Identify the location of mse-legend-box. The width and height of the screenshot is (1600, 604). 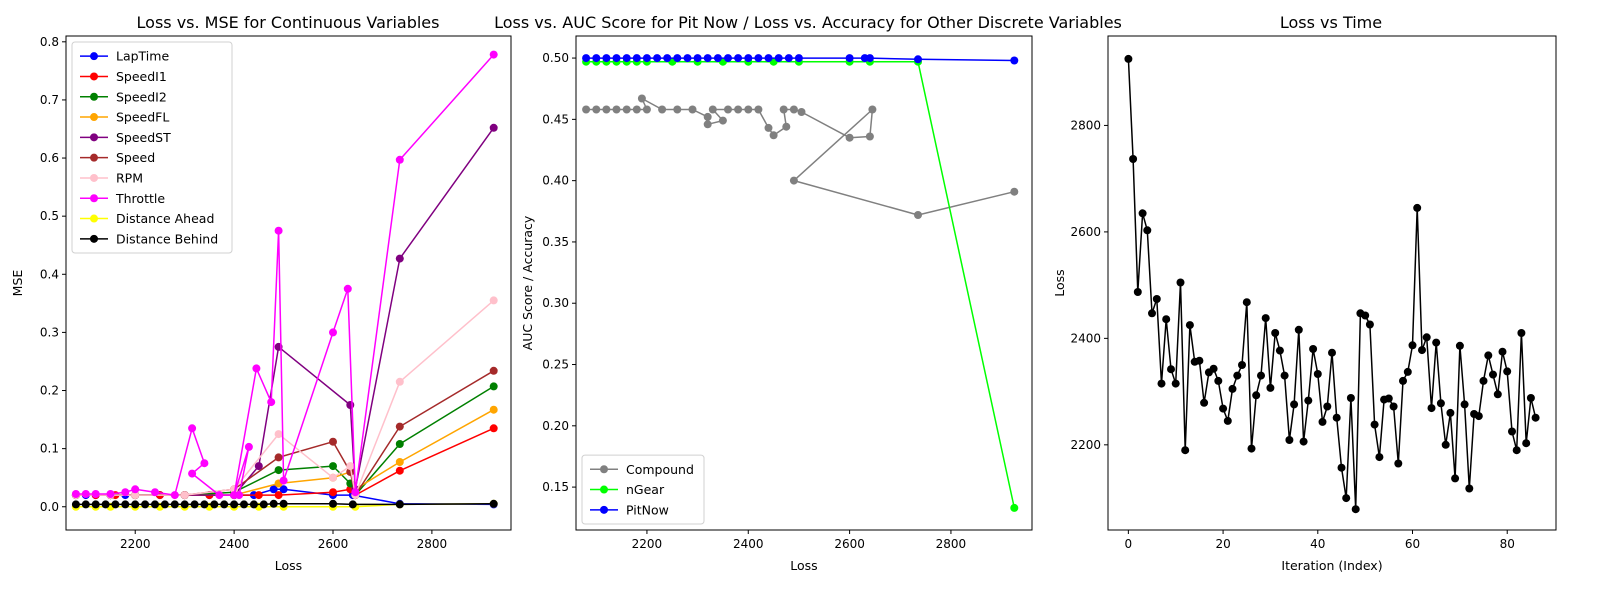
(152, 147).